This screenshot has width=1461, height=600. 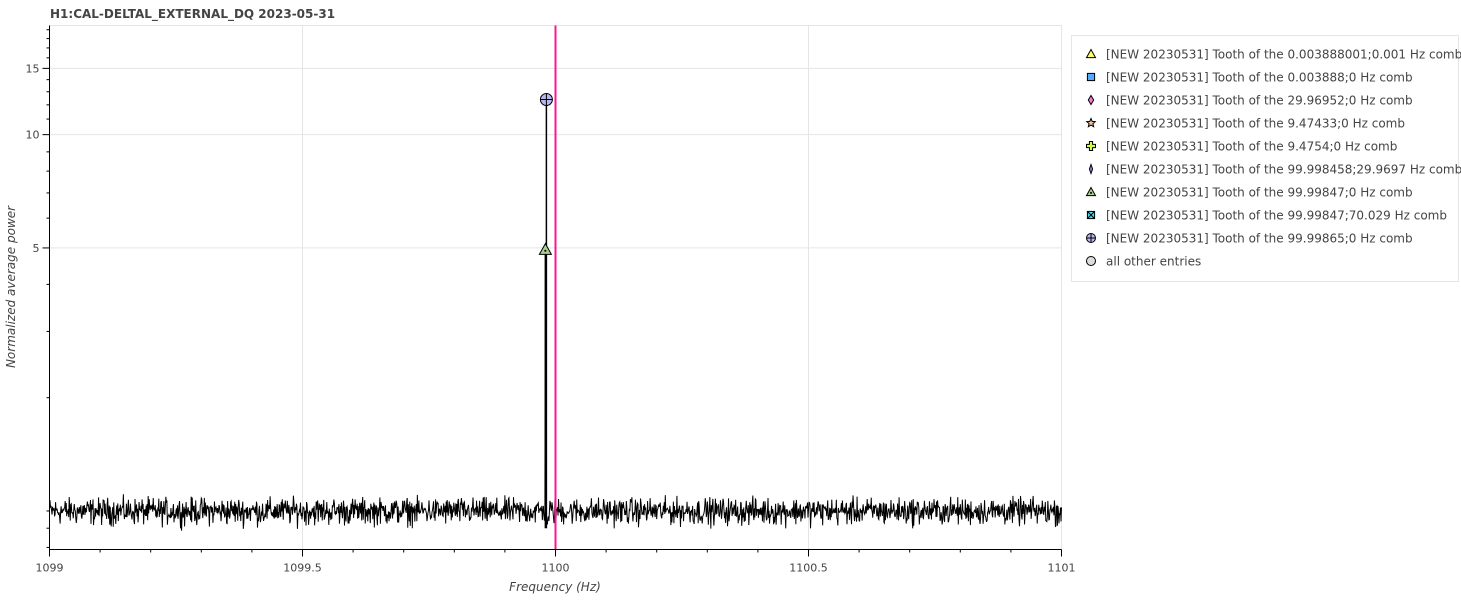 I want to click on y-tick-label-0: 5, so click(x=36, y=248).